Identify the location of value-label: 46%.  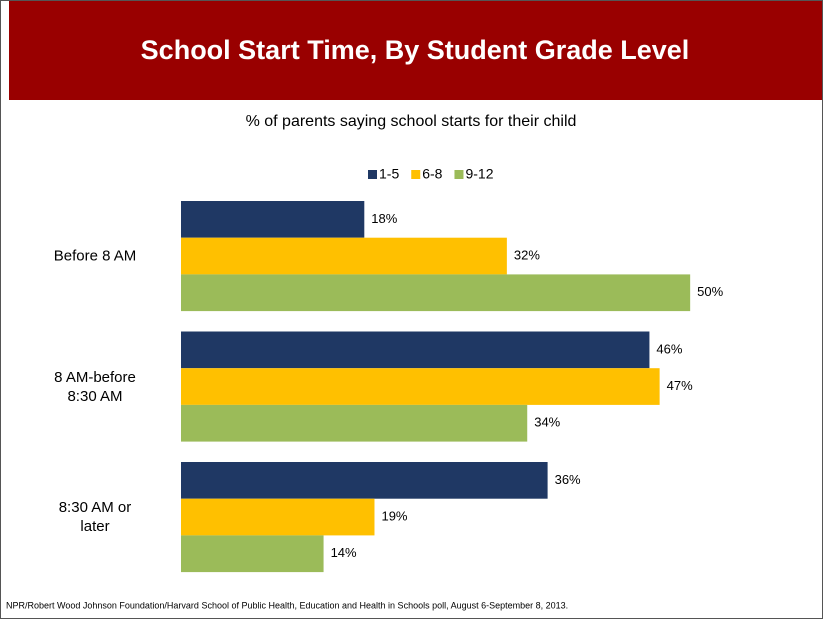
(669, 348).